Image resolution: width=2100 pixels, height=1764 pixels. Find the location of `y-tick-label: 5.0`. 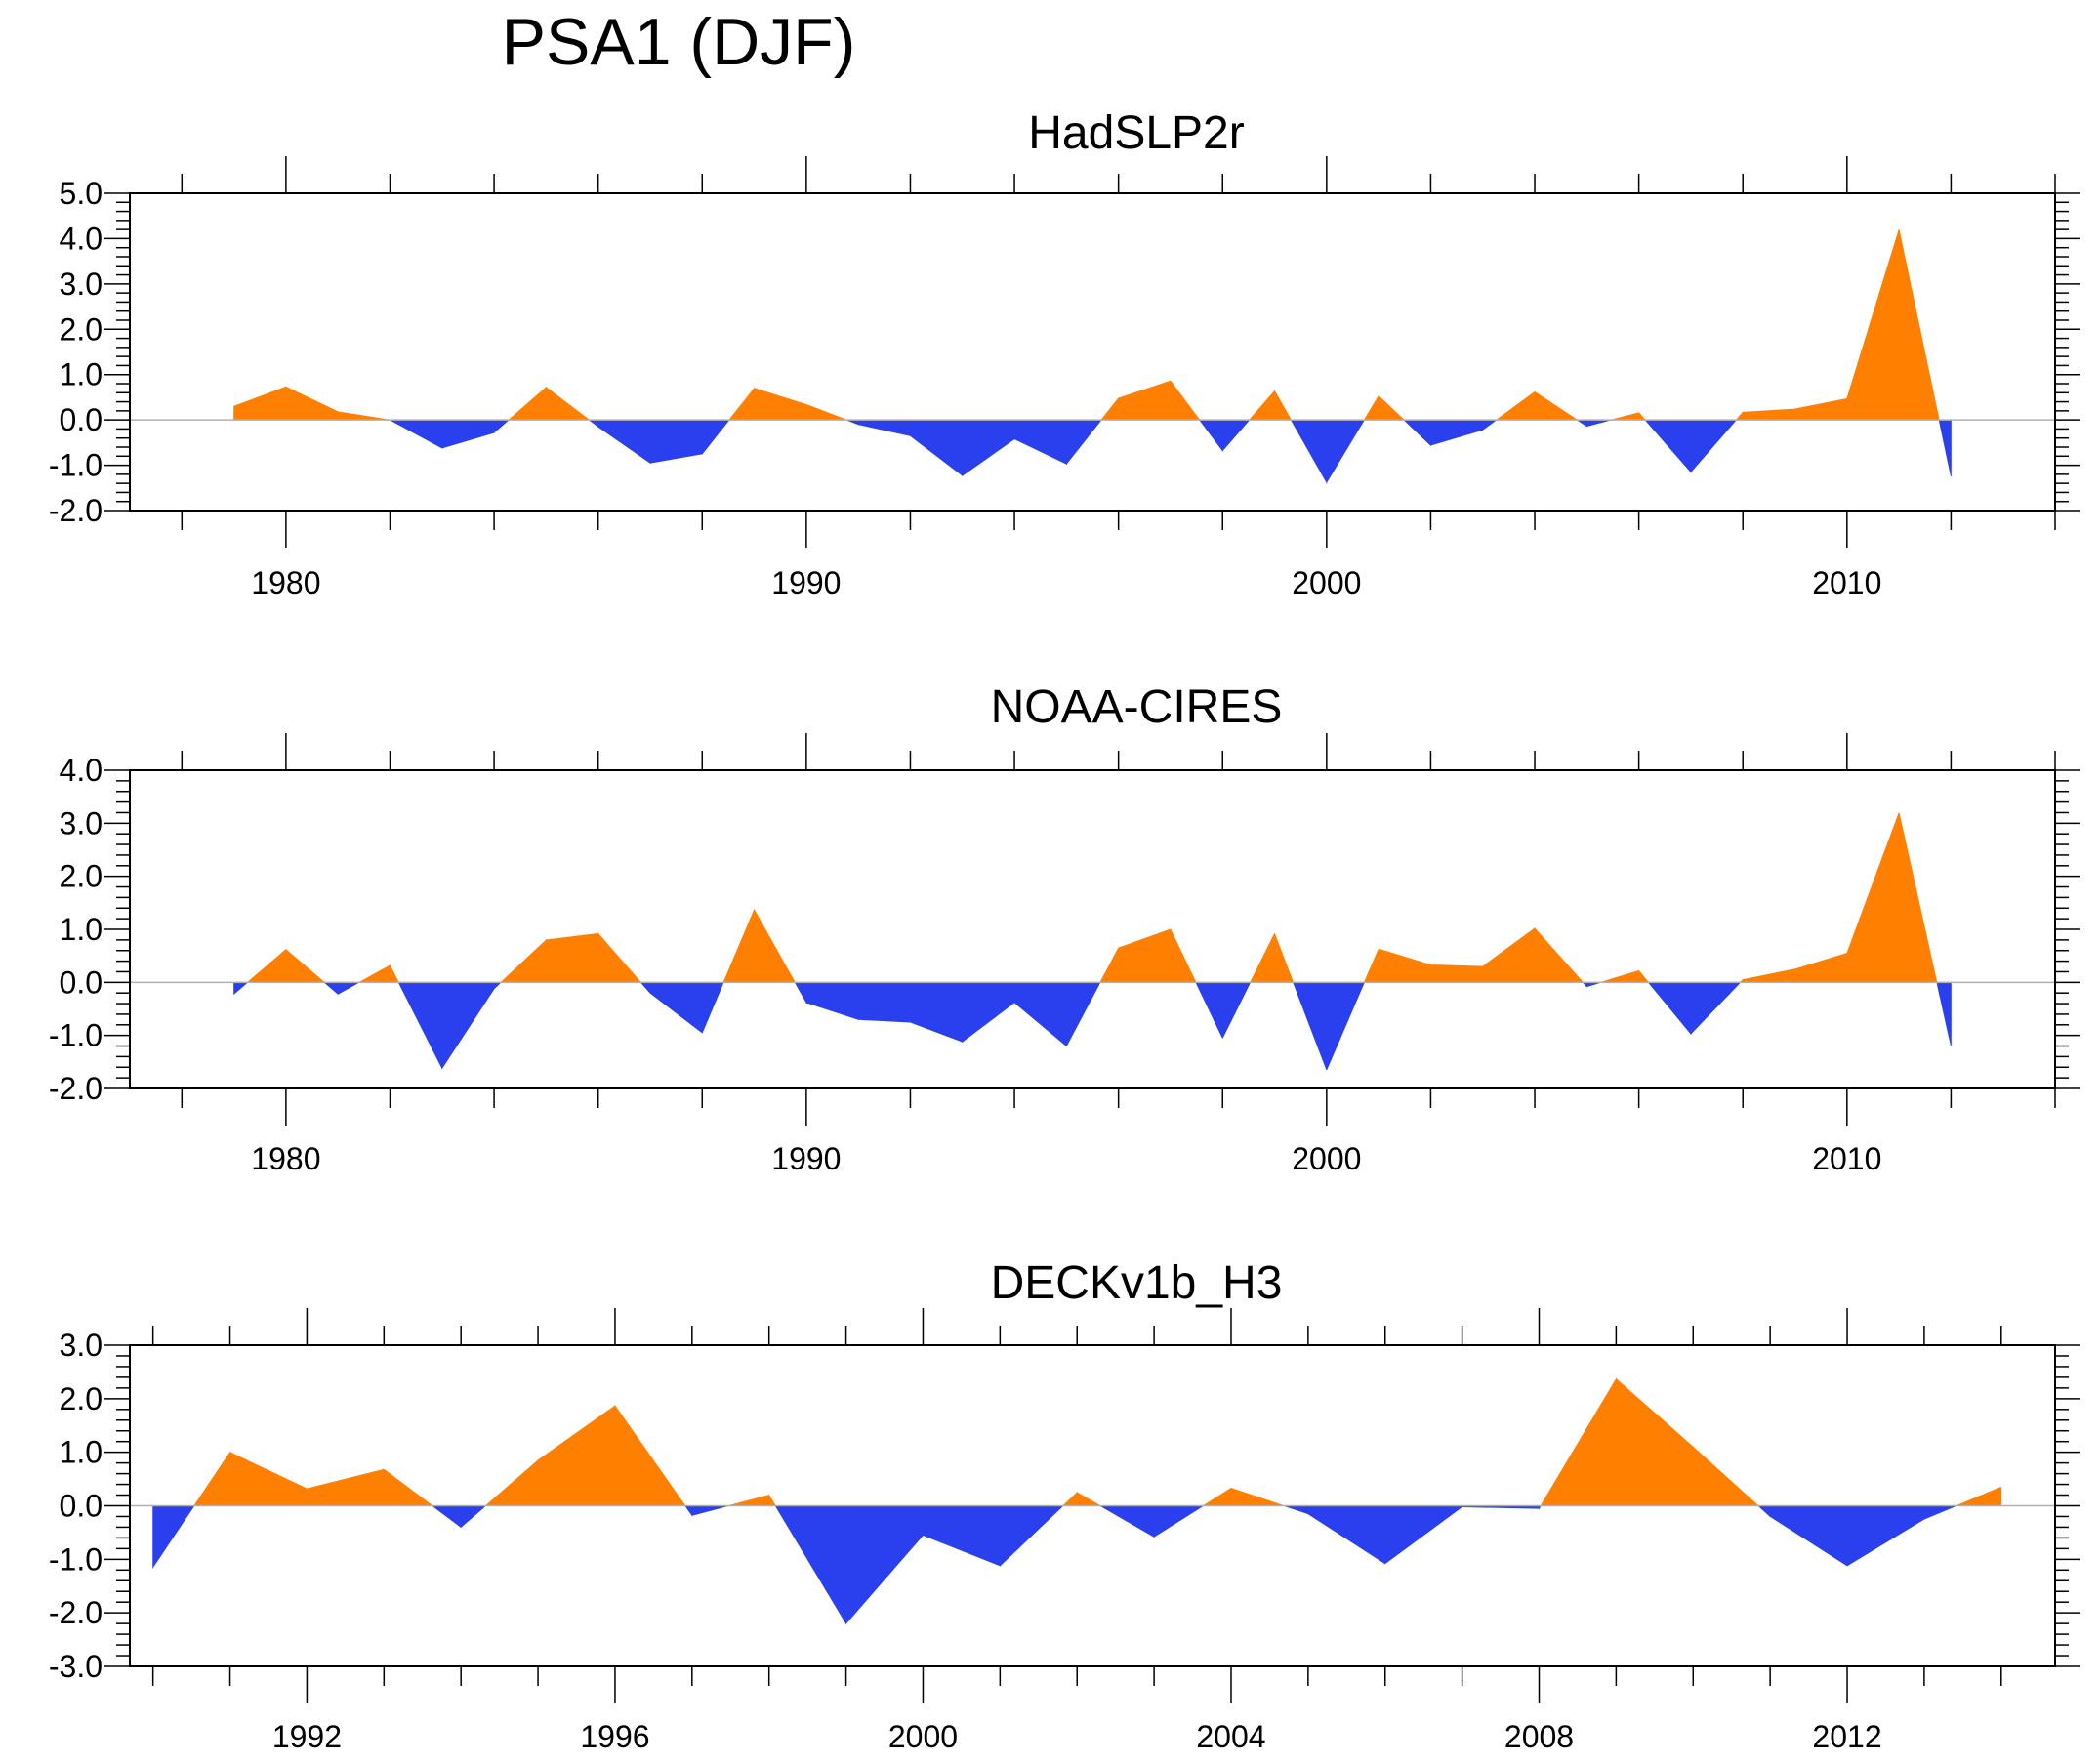

y-tick-label: 5.0 is located at coordinates (81, 193).